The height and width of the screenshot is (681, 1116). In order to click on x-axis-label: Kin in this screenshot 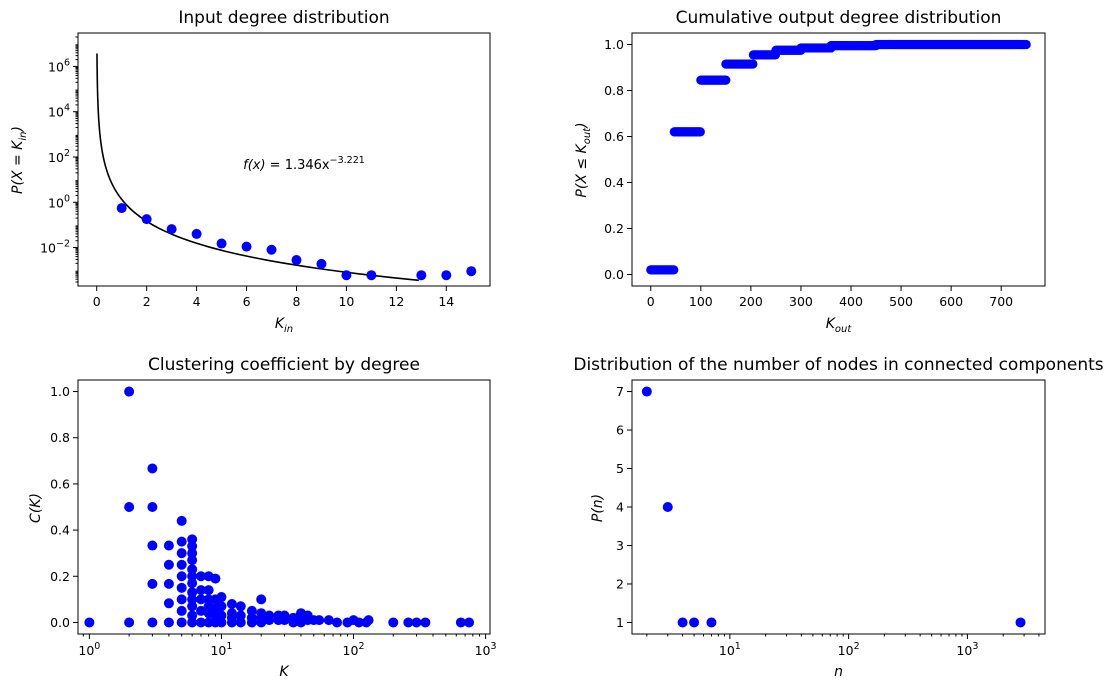, I will do `click(284, 325)`.